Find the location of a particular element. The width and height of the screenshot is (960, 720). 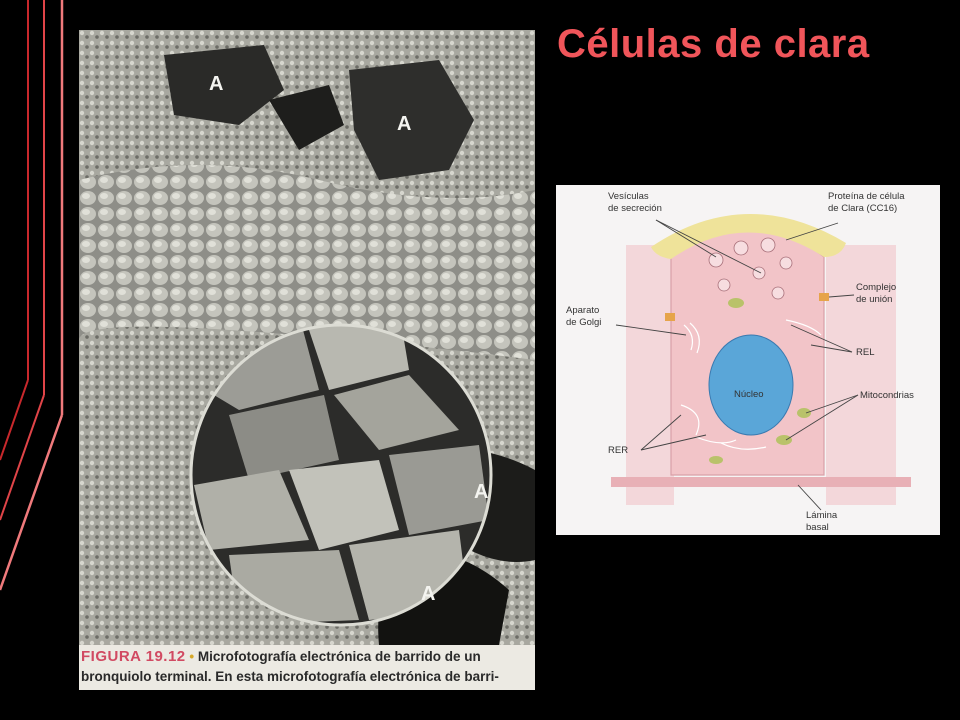

label-golgi-2: de Golgi is located at coordinates (583, 322).